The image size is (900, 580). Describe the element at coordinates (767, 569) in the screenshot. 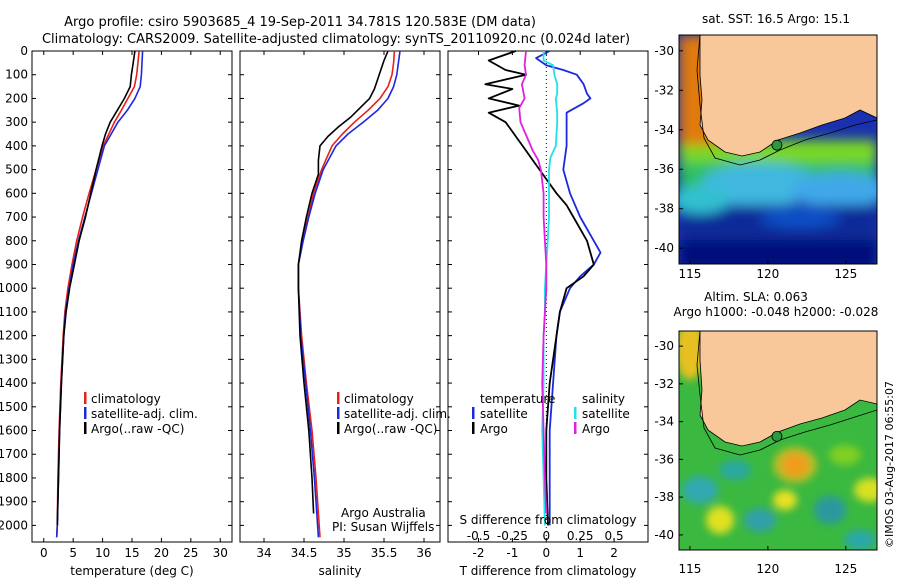

I see `map-x-tick-label: 120` at that location.